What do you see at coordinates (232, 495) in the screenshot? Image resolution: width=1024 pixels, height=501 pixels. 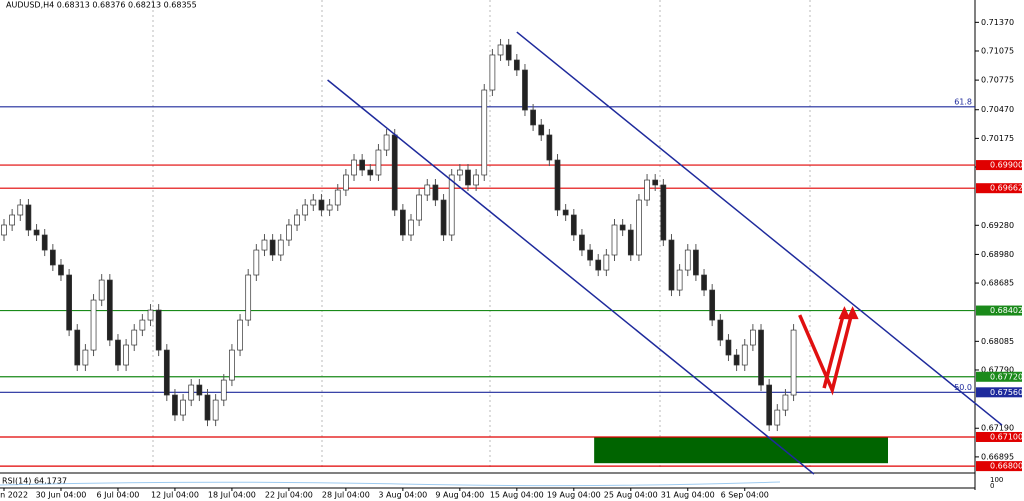 I see `x-tick-label: 18 Jul 04:00` at bounding box center [232, 495].